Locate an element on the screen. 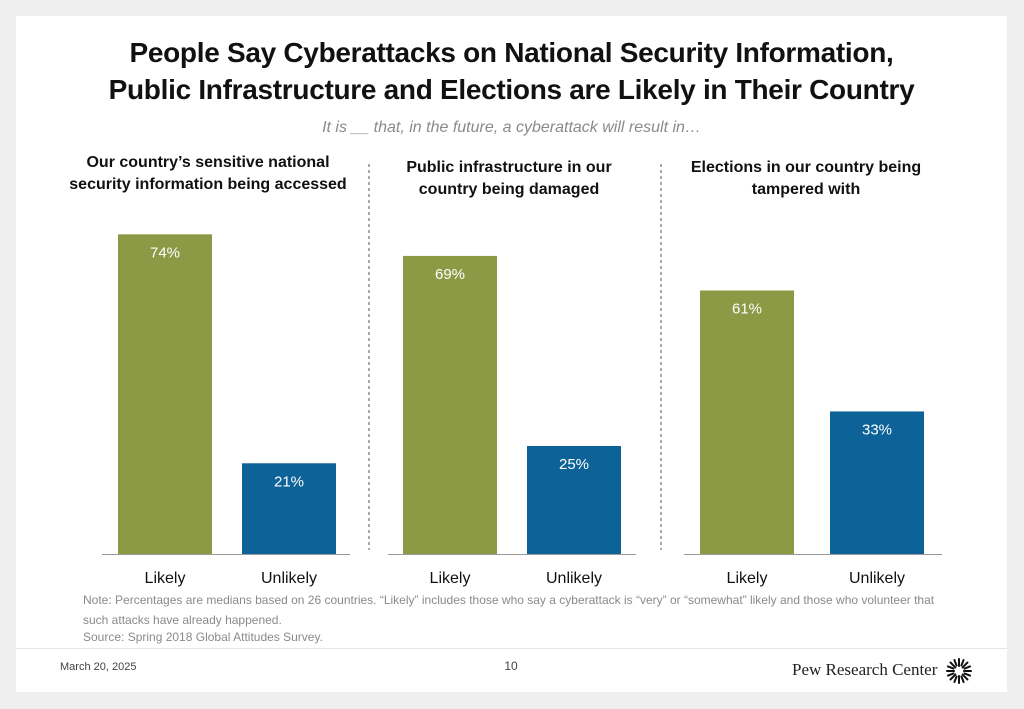 The width and height of the screenshot is (1024, 709). panel-title-security-line-2: security information being accessed is located at coordinates (208, 184).